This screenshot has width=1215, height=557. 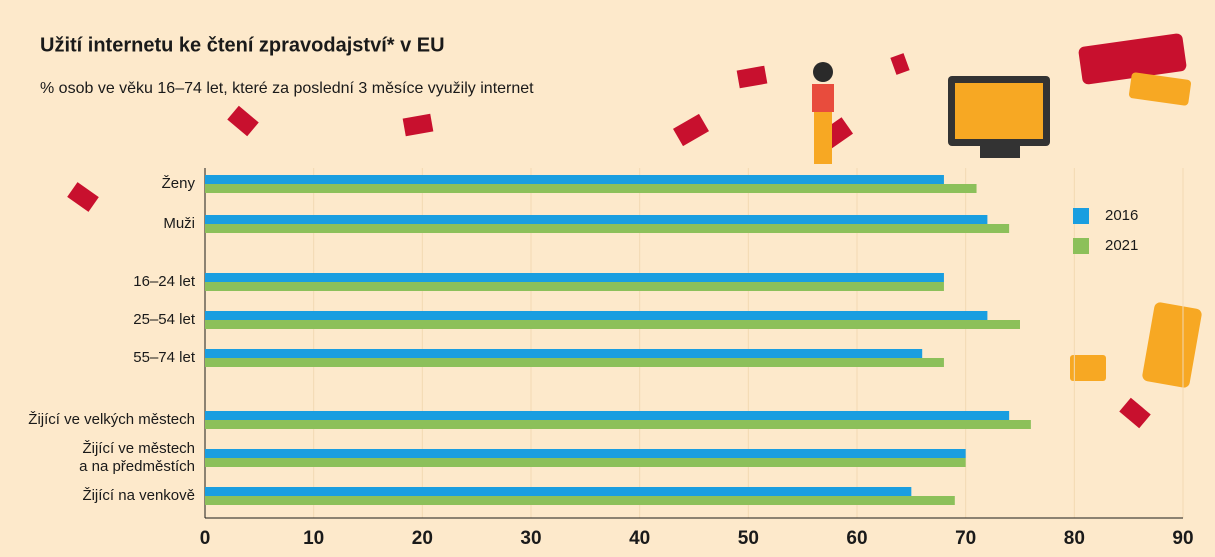 What do you see at coordinates (205, 538) in the screenshot?
I see `x-tick-label: 0` at bounding box center [205, 538].